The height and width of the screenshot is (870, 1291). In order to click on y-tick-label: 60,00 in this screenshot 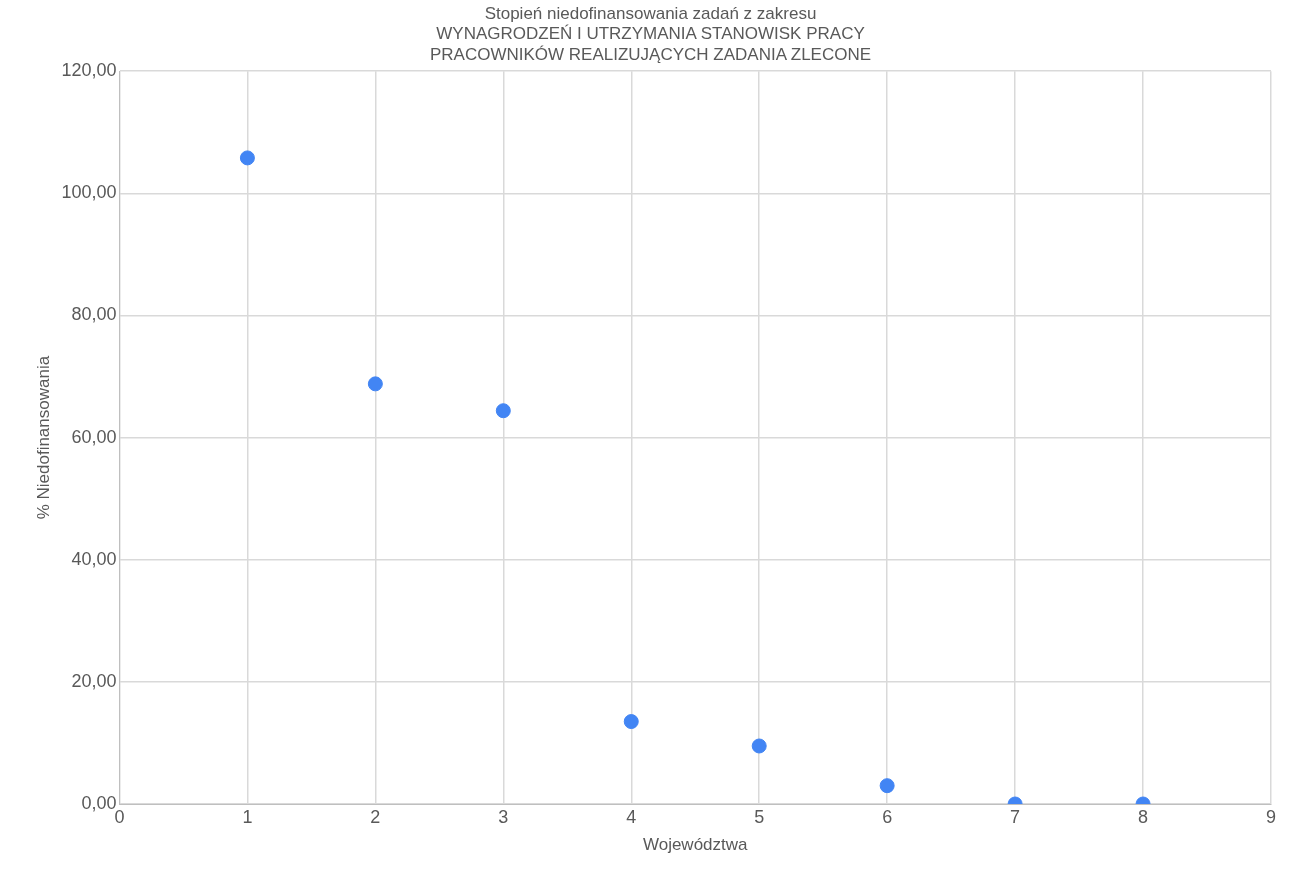, I will do `click(94, 436)`.